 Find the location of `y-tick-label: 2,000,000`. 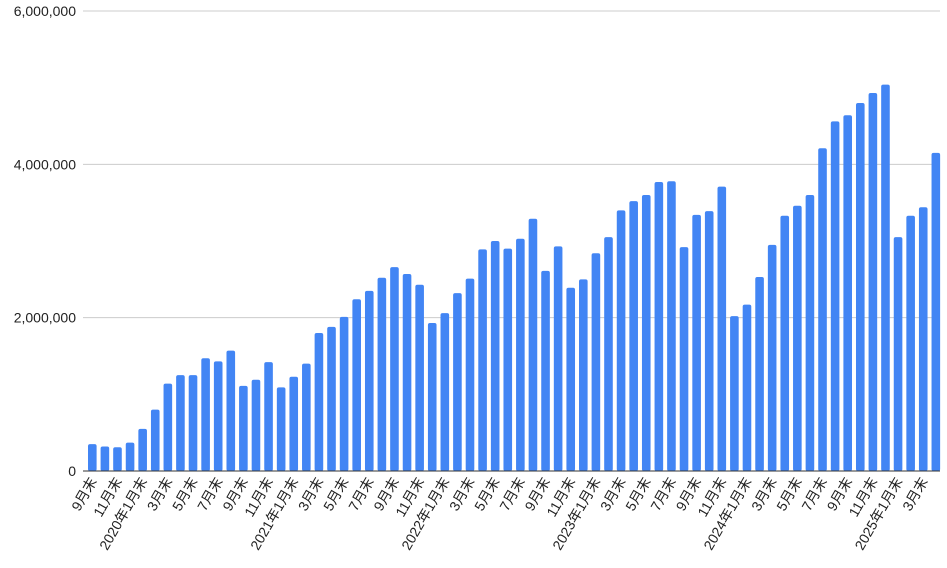

y-tick-label: 2,000,000 is located at coordinates (45, 318).